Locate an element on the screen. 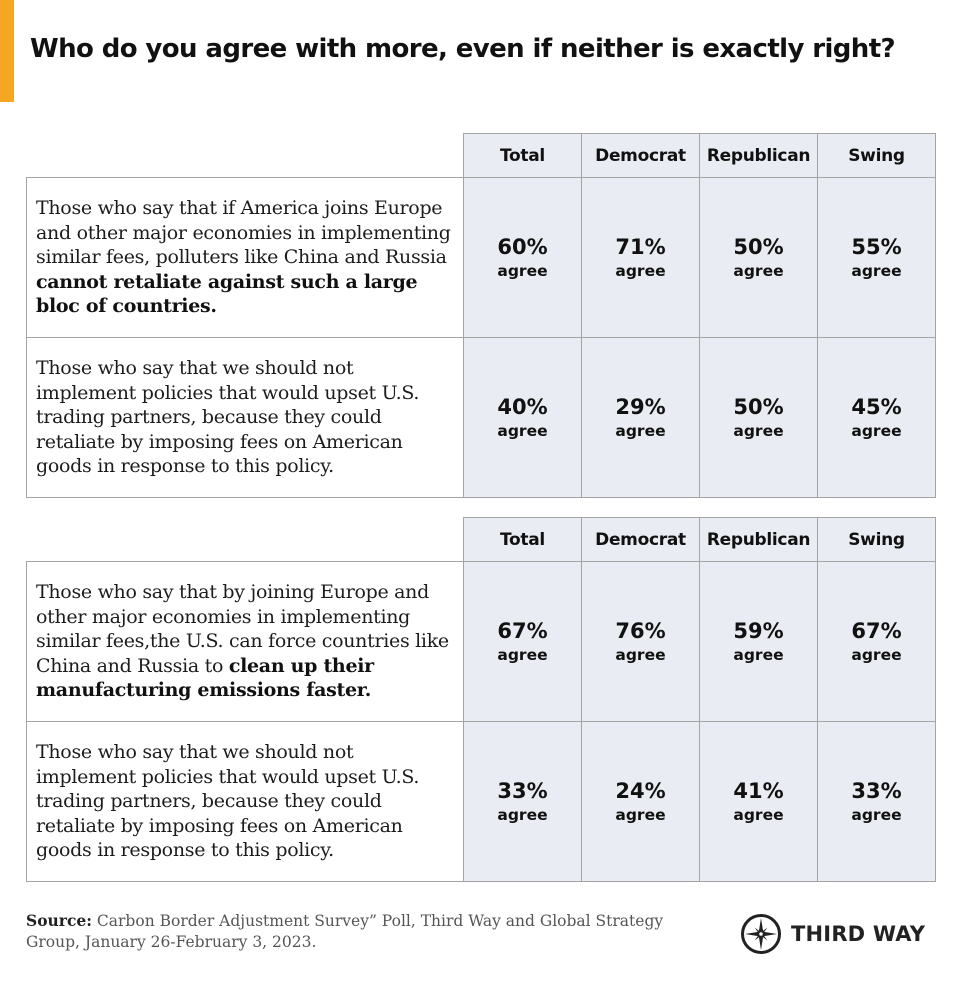  compass-star-icon is located at coordinates (761, 934).